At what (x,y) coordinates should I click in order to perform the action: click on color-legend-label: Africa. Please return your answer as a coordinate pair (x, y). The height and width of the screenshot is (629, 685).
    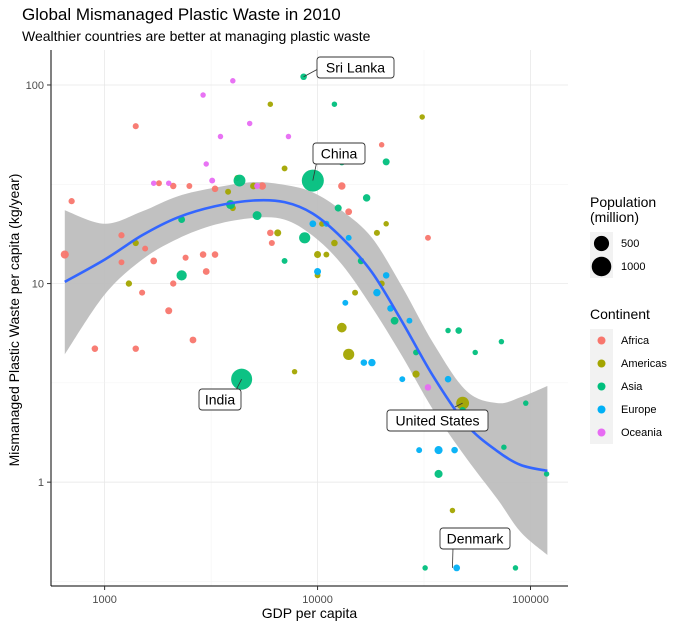
    Looking at the image, I should click on (635, 341).